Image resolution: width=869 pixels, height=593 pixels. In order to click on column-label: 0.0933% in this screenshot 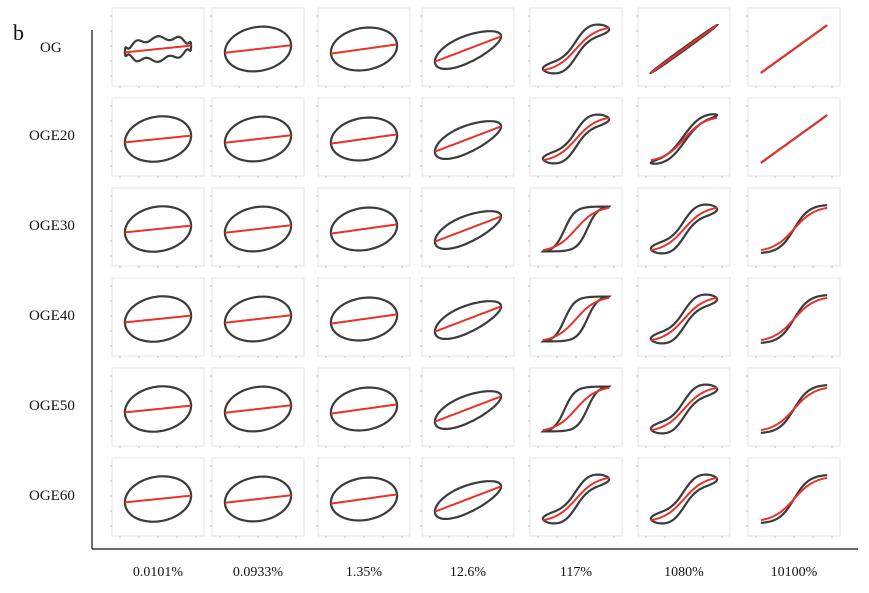, I will do `click(258, 572)`.